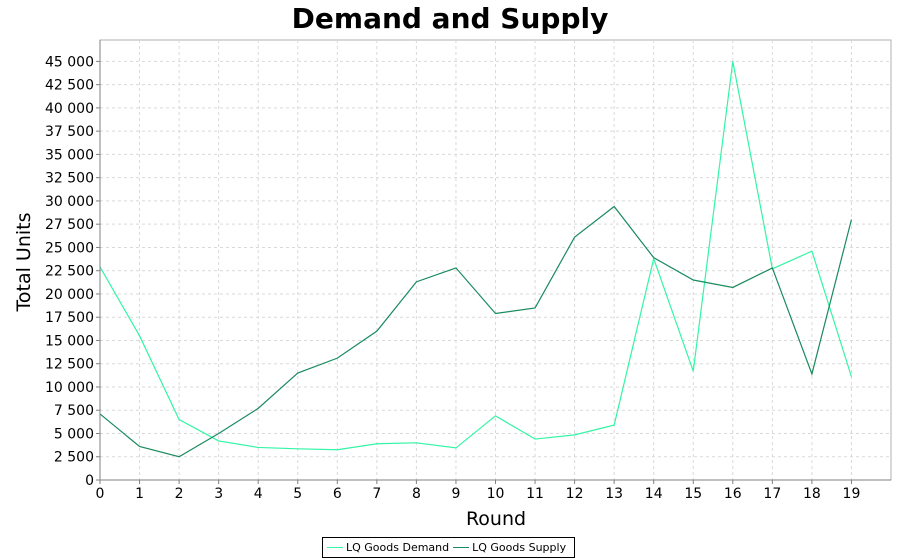 The height and width of the screenshot is (560, 900). Describe the element at coordinates (654, 494) in the screenshot. I see `x-tick-label: 14` at that location.